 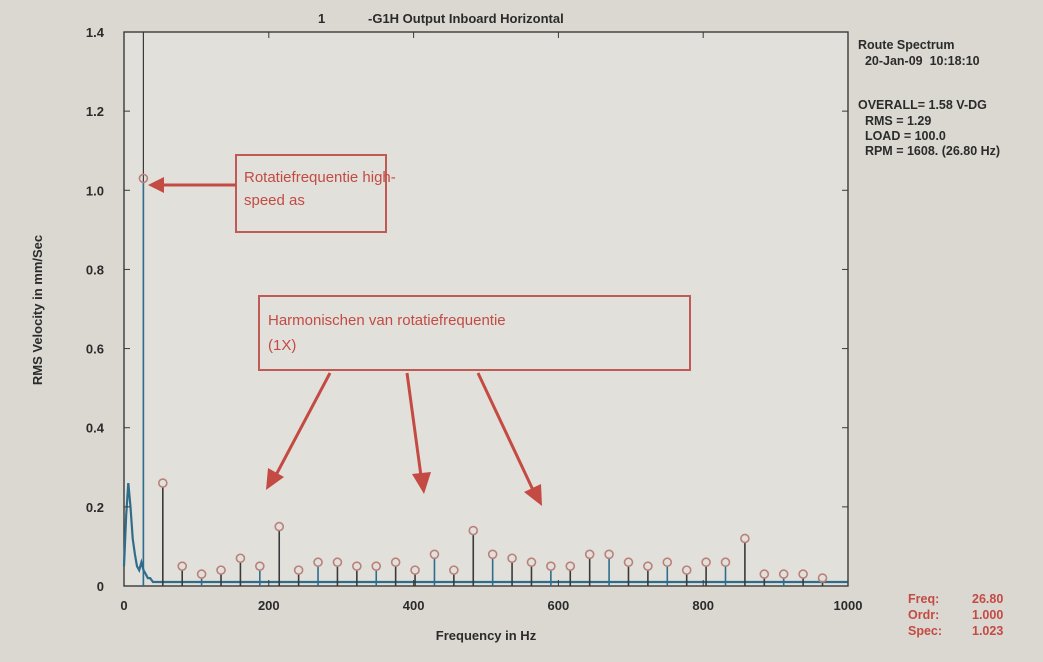 What do you see at coordinates (902, 136) in the screenshot?
I see `info-line: LOAD = 100.0` at bounding box center [902, 136].